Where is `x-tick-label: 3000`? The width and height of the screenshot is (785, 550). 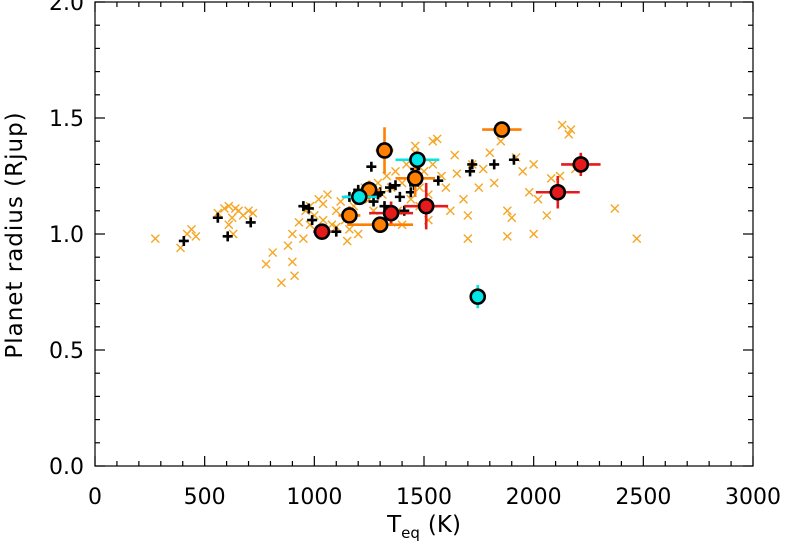
x-tick-label: 3000 is located at coordinates (753, 497).